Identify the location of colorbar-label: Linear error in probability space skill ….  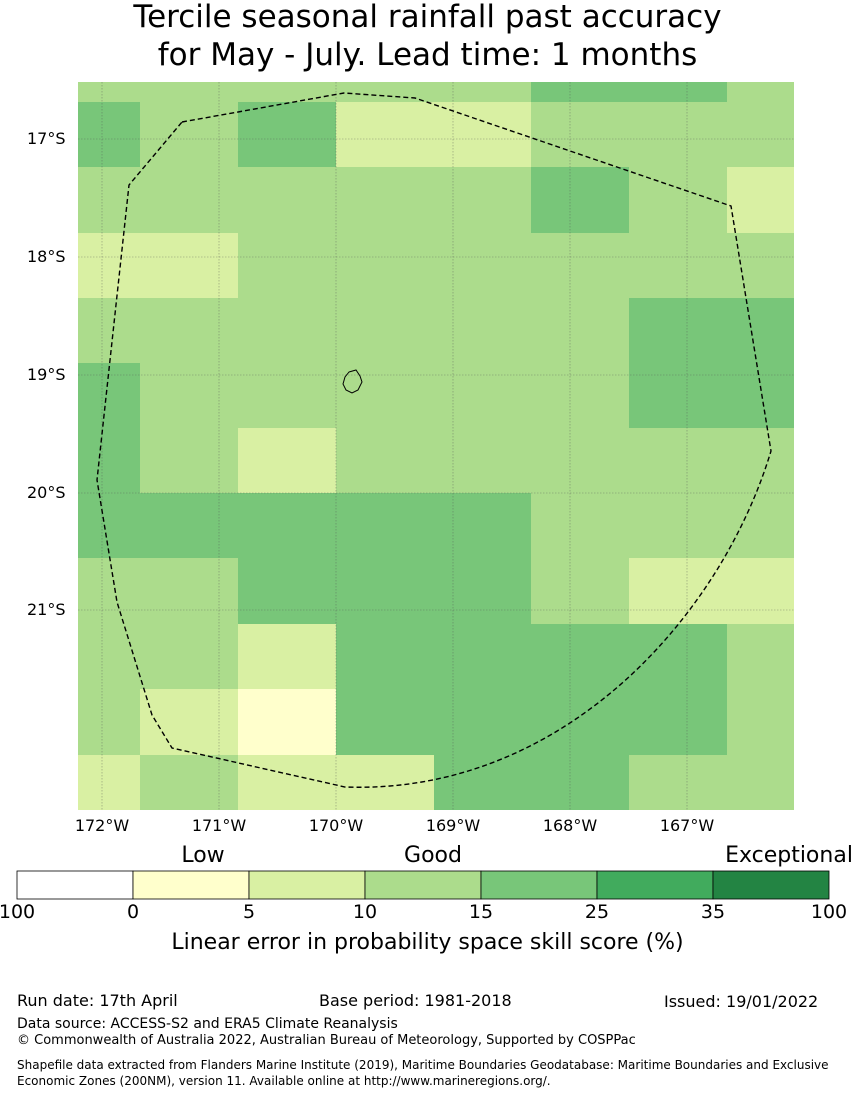
(427, 942).